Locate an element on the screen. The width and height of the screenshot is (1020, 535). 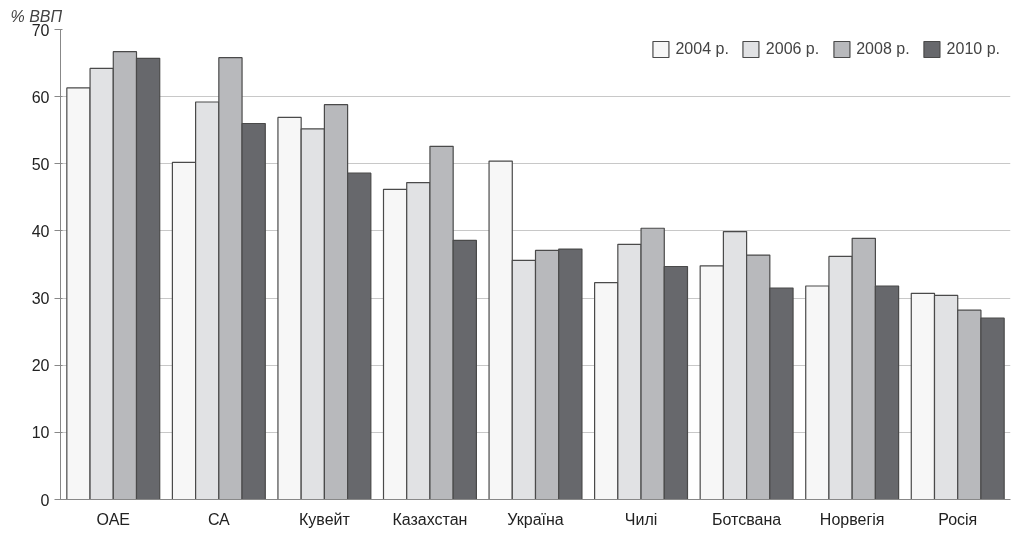
x-tick-label: СА is located at coordinates (219, 519).